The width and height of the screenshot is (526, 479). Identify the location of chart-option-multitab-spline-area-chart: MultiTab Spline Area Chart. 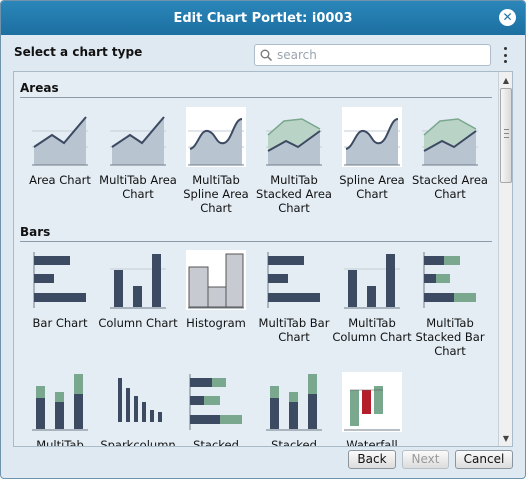
(216, 161).